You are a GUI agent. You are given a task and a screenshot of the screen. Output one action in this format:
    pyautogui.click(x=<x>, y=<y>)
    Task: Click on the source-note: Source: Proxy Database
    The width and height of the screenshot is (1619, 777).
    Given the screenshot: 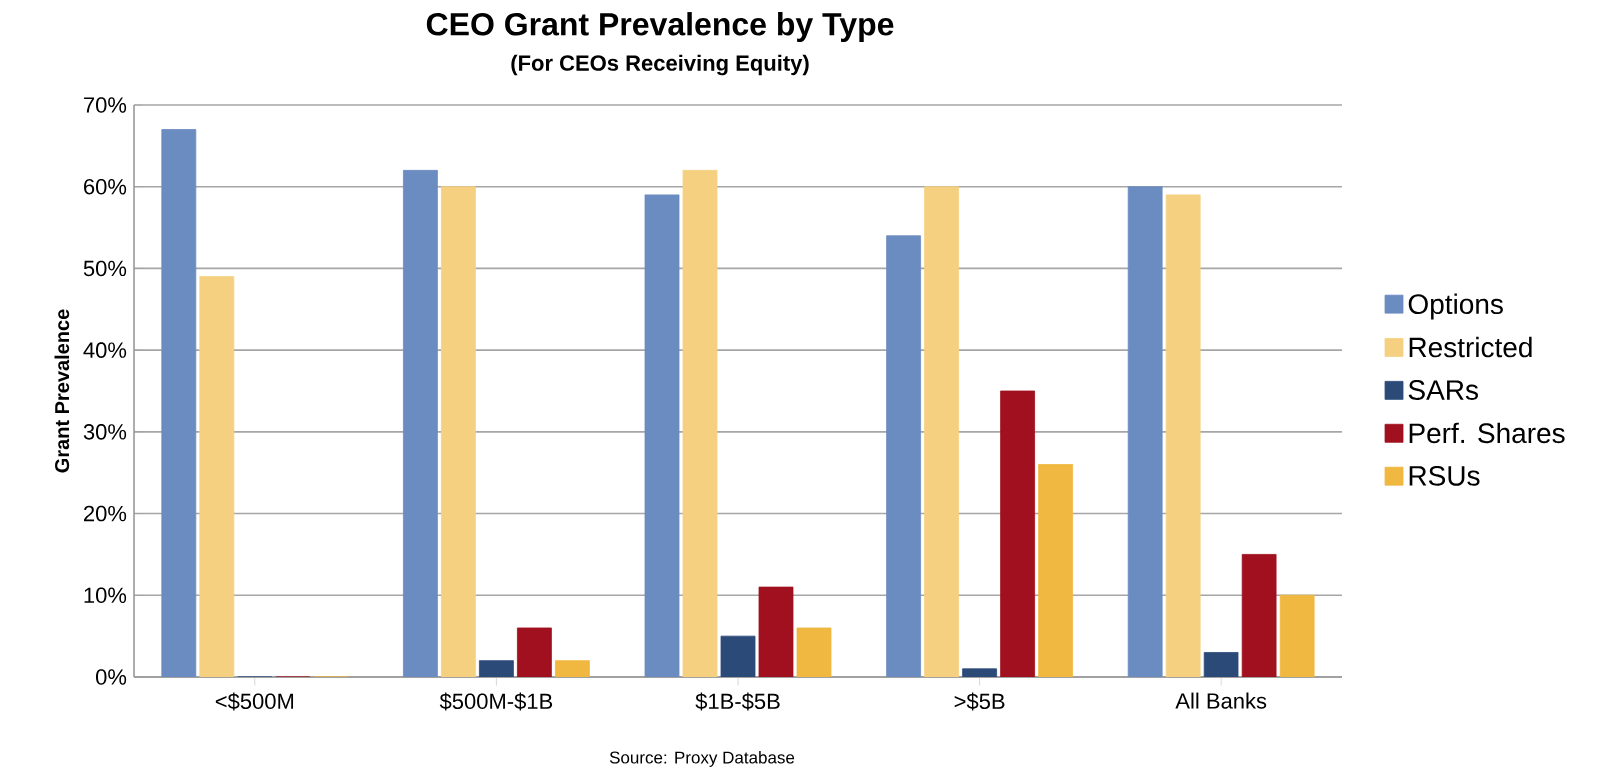 What is the action you would take?
    pyautogui.click(x=702, y=759)
    